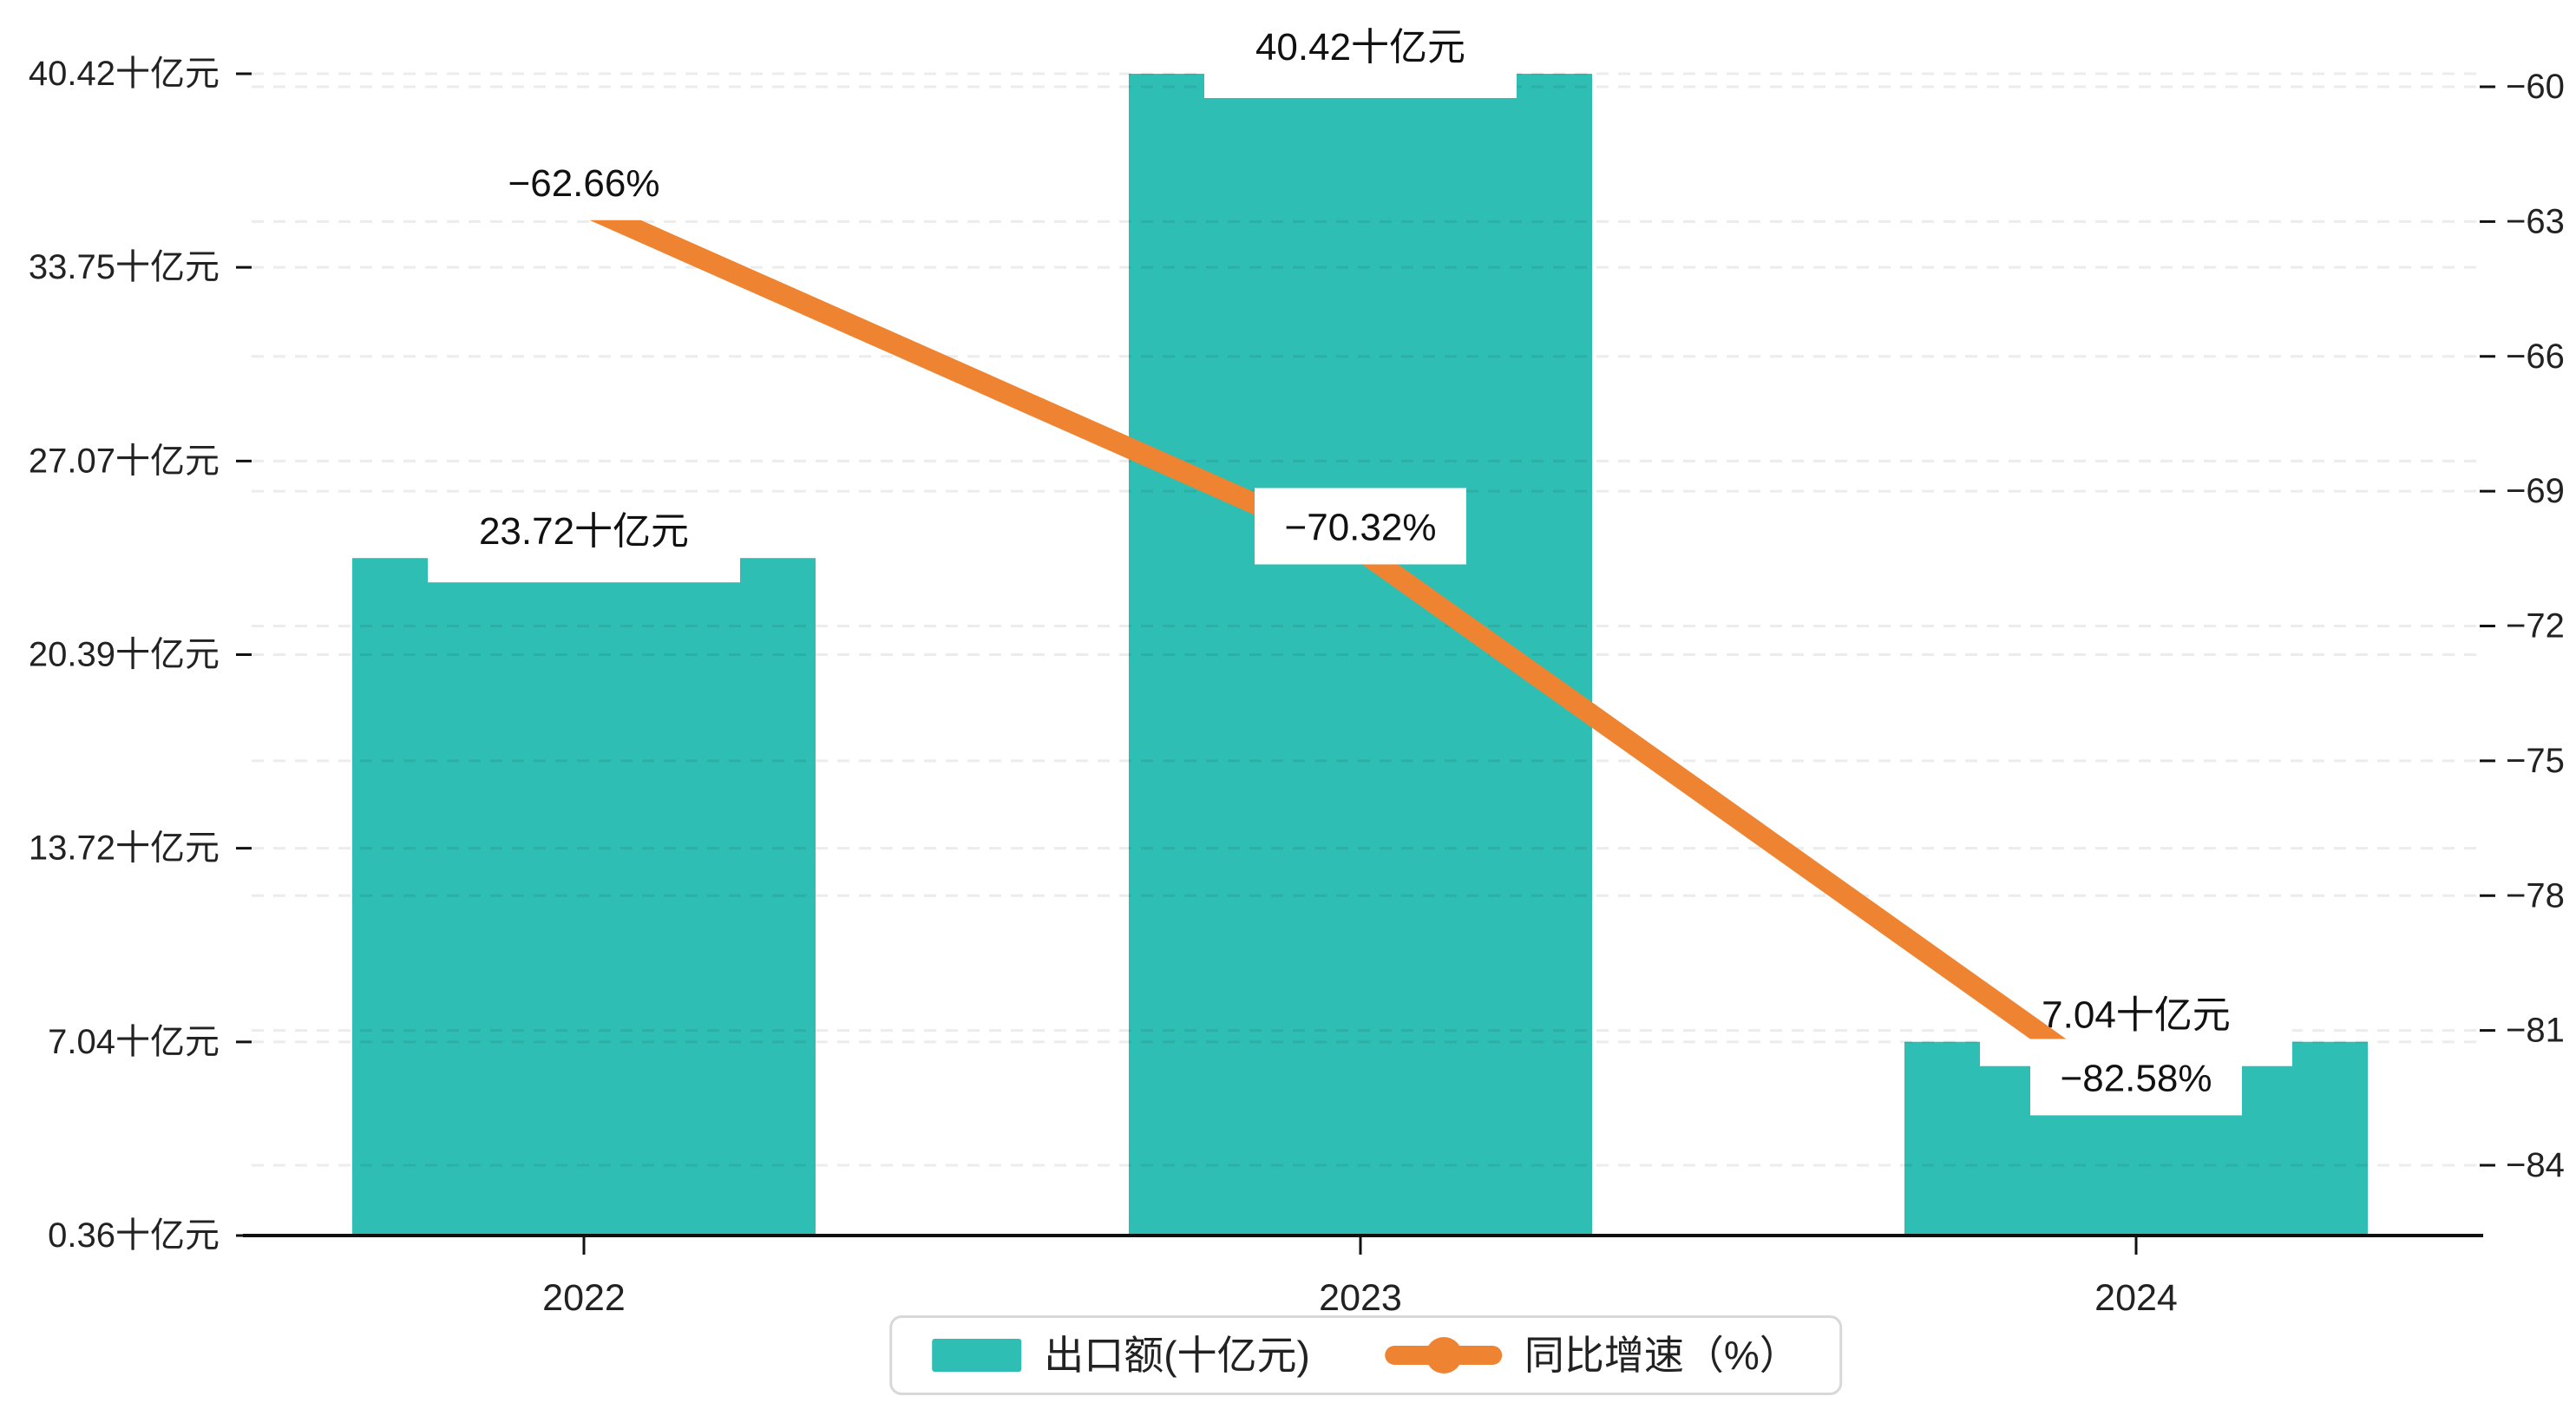  What do you see at coordinates (1360, 1298) in the screenshot?
I see `x-axis-tick-label-2023: 2023` at bounding box center [1360, 1298].